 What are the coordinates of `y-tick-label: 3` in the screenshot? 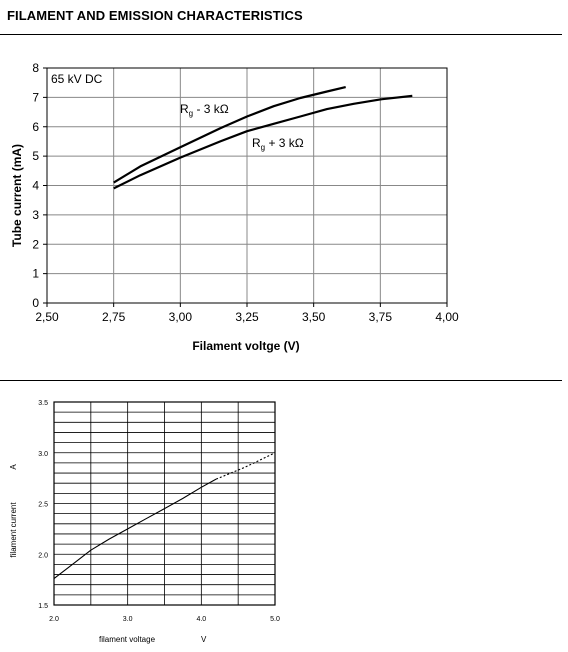 It's located at (35, 215).